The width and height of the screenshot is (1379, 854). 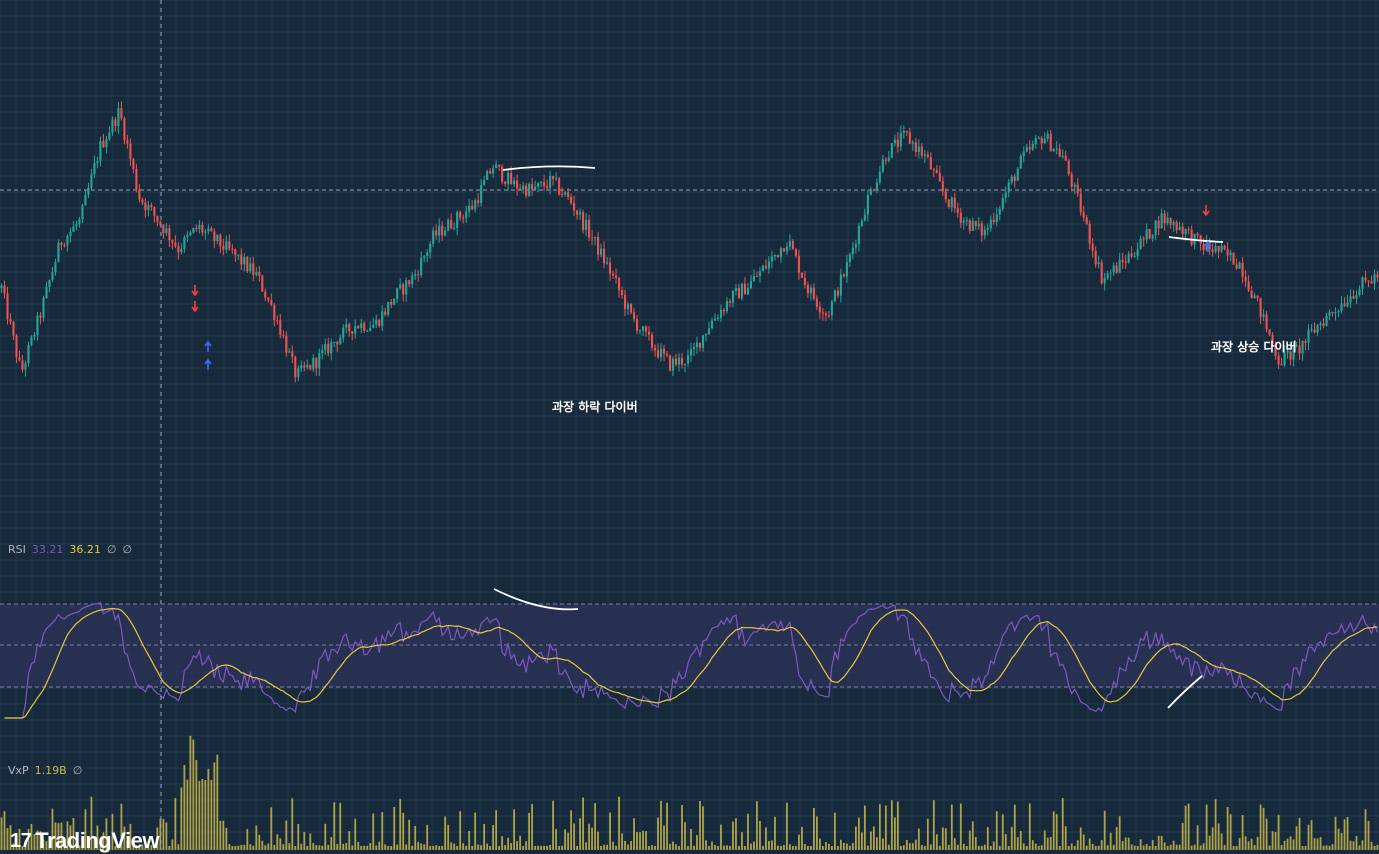 What do you see at coordinates (195, 307) in the screenshot?
I see `sell-arrow` at bounding box center [195, 307].